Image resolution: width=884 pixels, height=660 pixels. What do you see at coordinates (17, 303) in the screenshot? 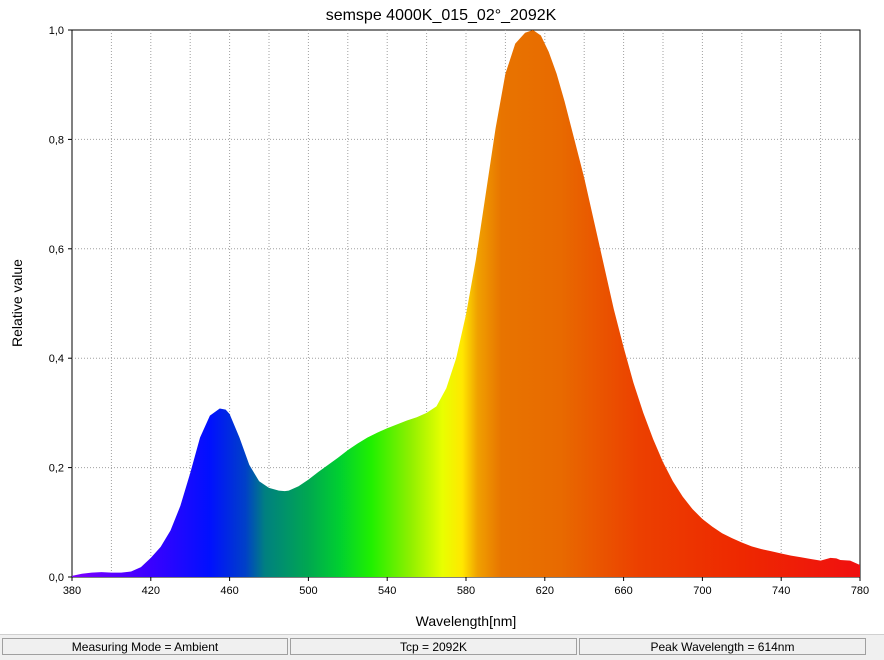
I see `y-axis-label: Relative value` at bounding box center [17, 303].